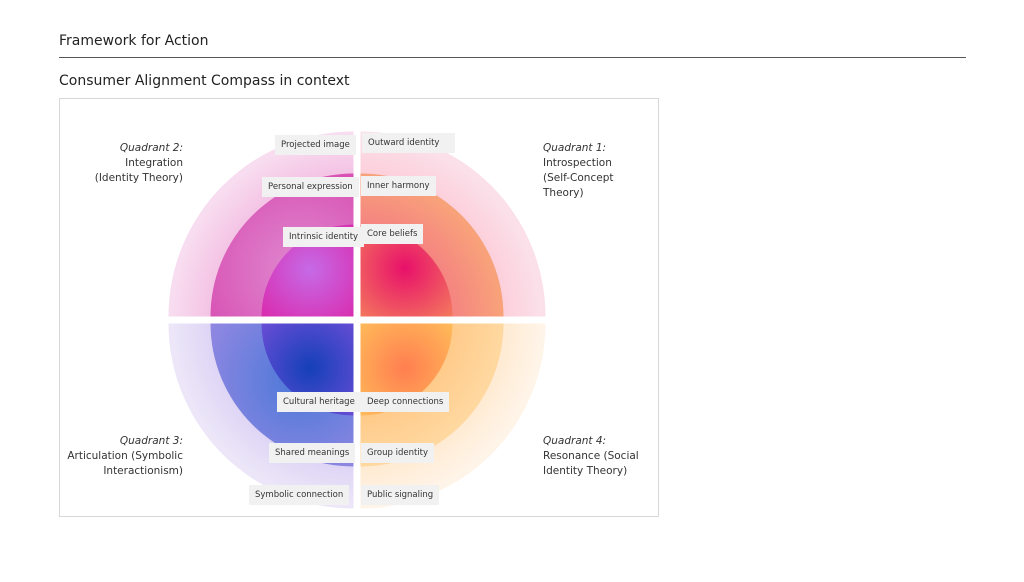 This screenshot has height=582, width=1024. What do you see at coordinates (315, 145) in the screenshot?
I see `label-projected-image: Projected image` at bounding box center [315, 145].